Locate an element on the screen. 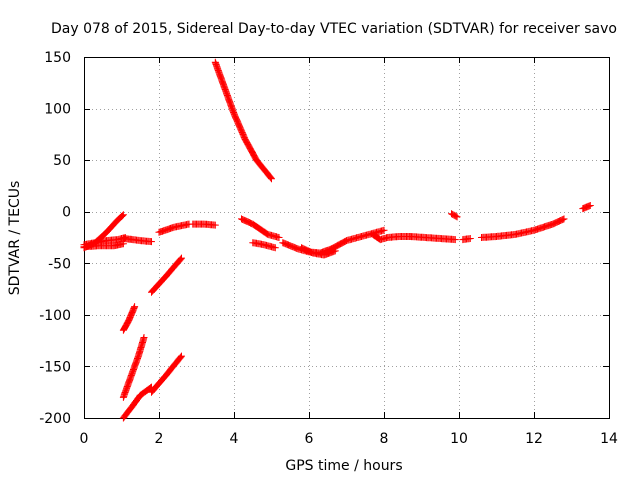 The width and height of the screenshot is (640, 480). y-axis-label: SDTVAR / TECUs is located at coordinates (15, 238).